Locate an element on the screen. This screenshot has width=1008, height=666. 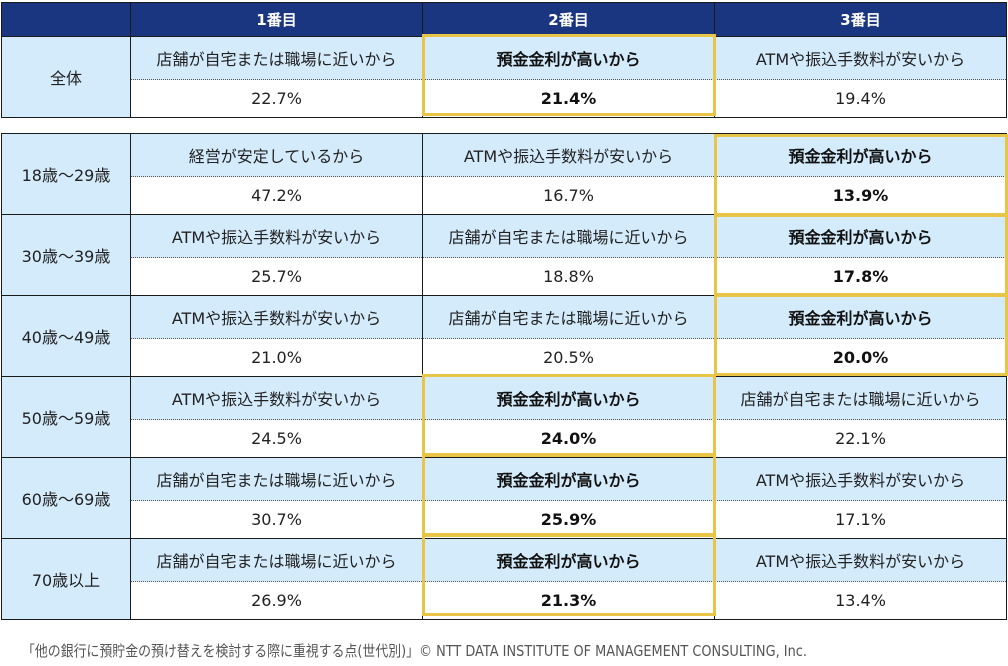
age-group-value-row: 47.2% 16.7% 13.9% is located at coordinates (504, 195).